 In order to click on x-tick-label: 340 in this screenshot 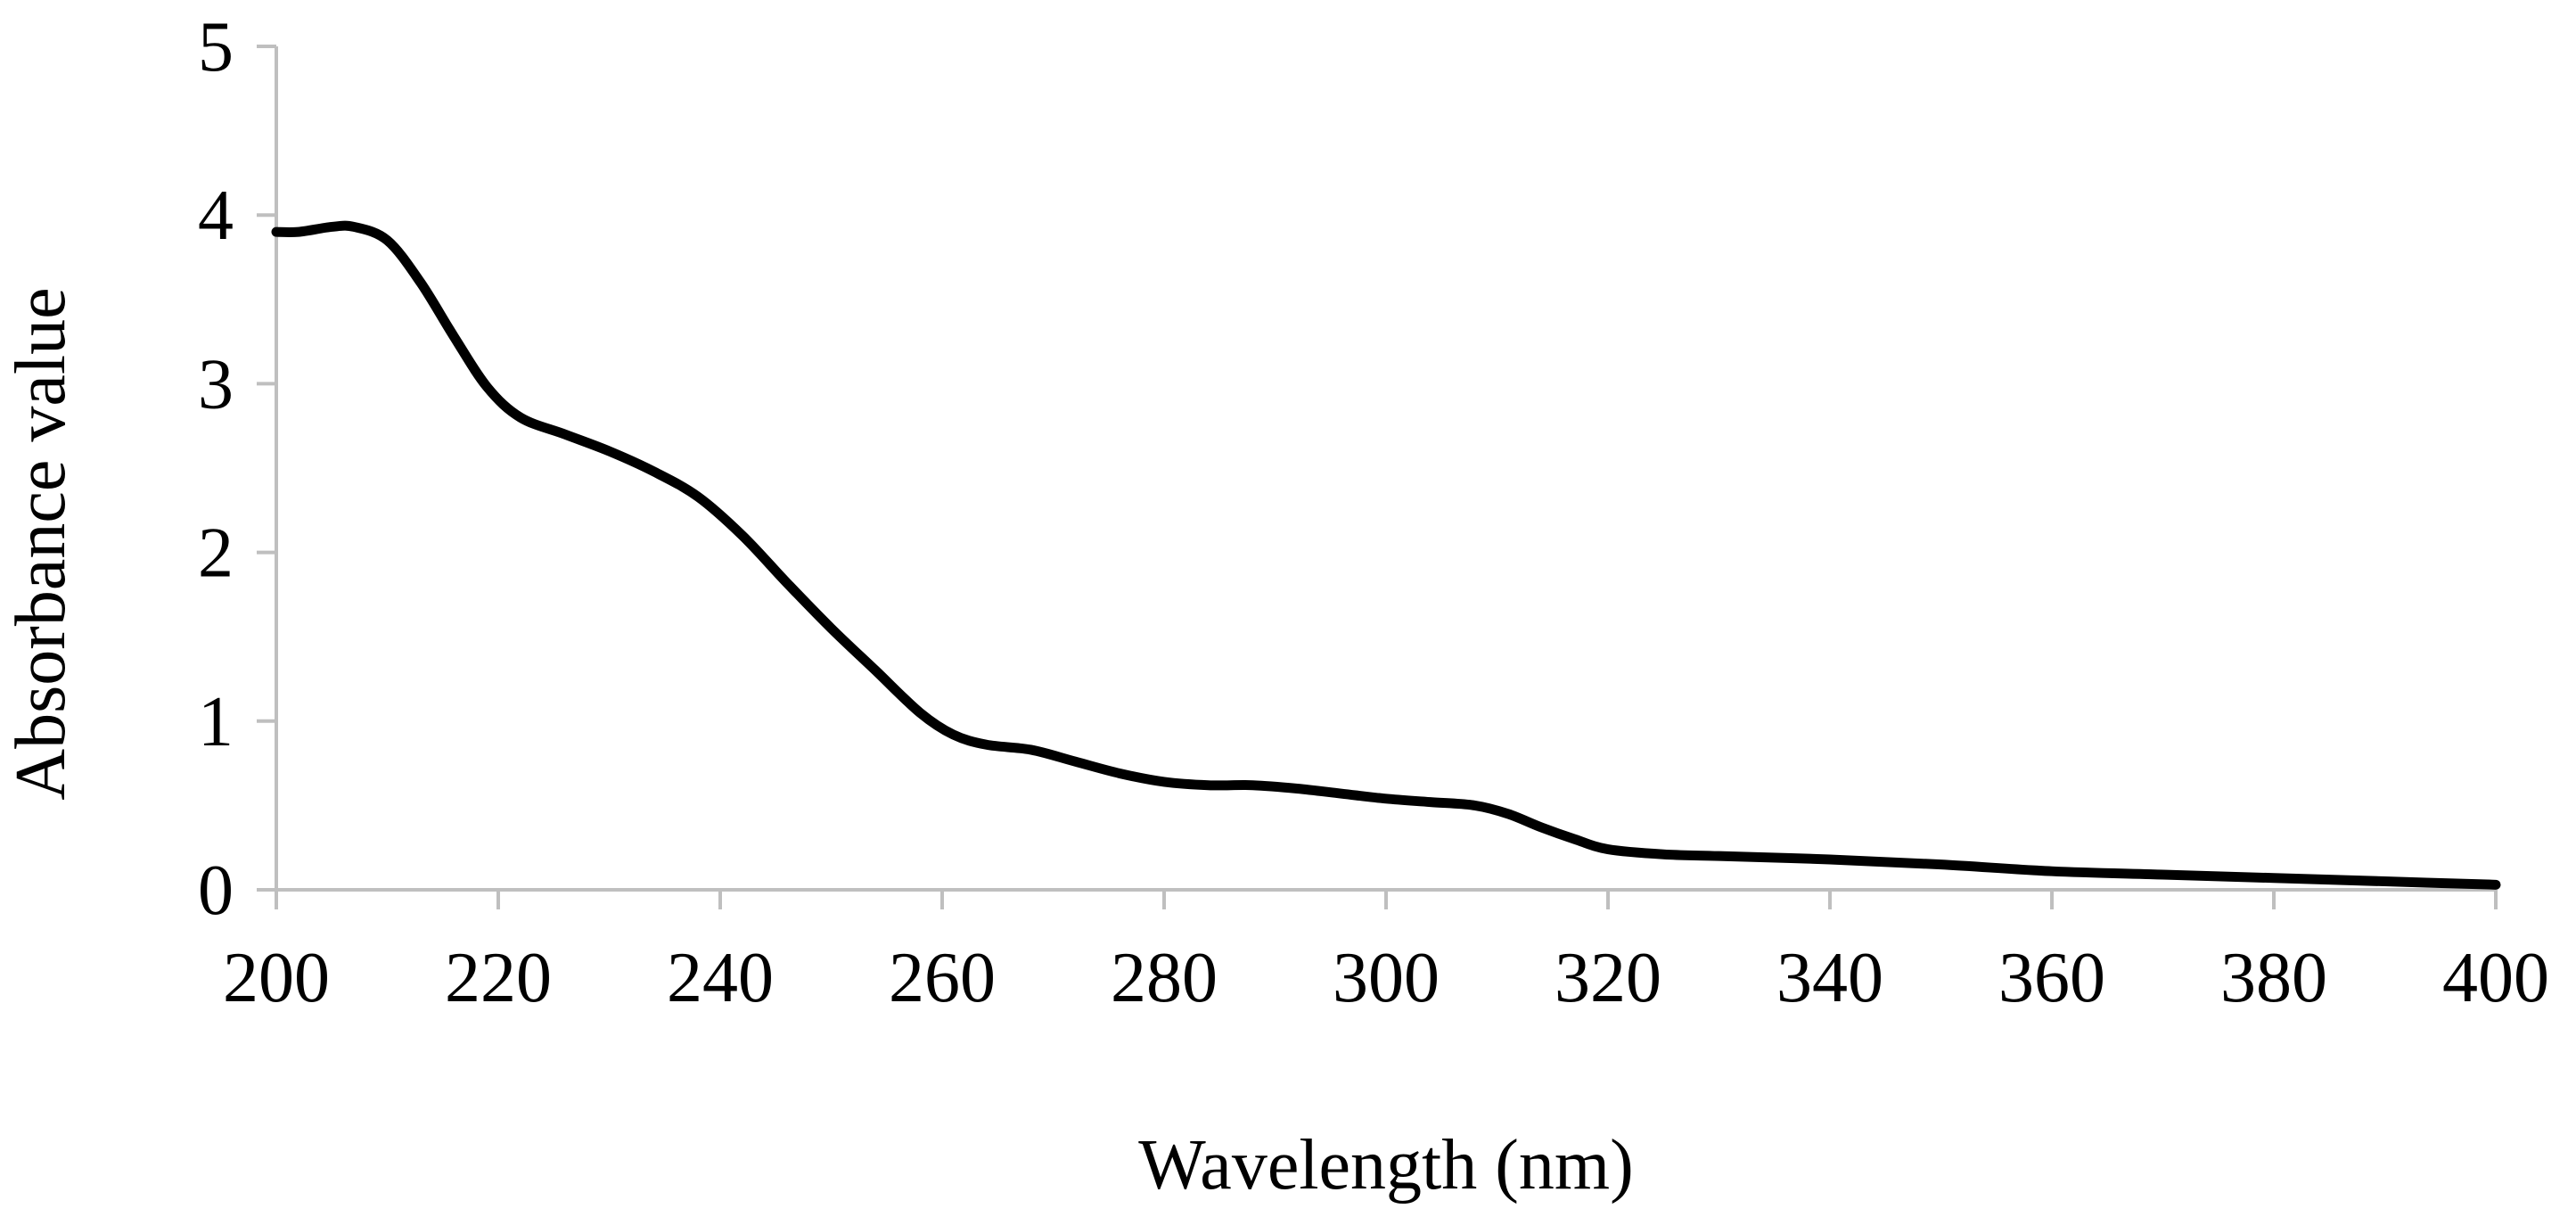, I will do `click(1830, 978)`.